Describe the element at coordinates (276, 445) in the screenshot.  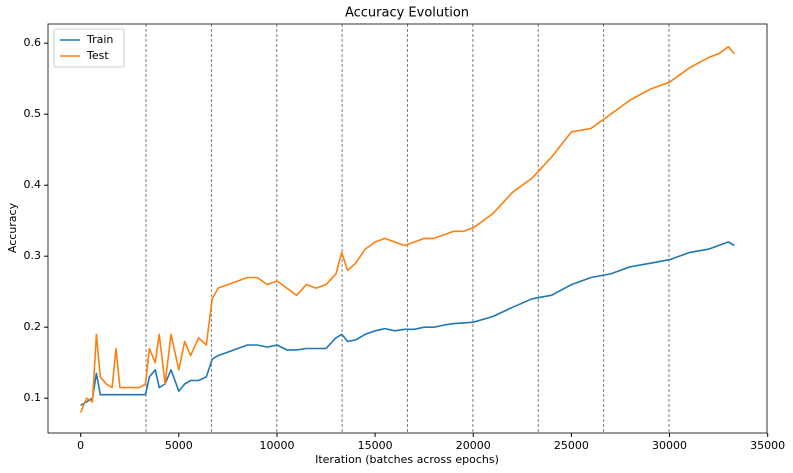
I see `x-tick-label: 10000` at that location.